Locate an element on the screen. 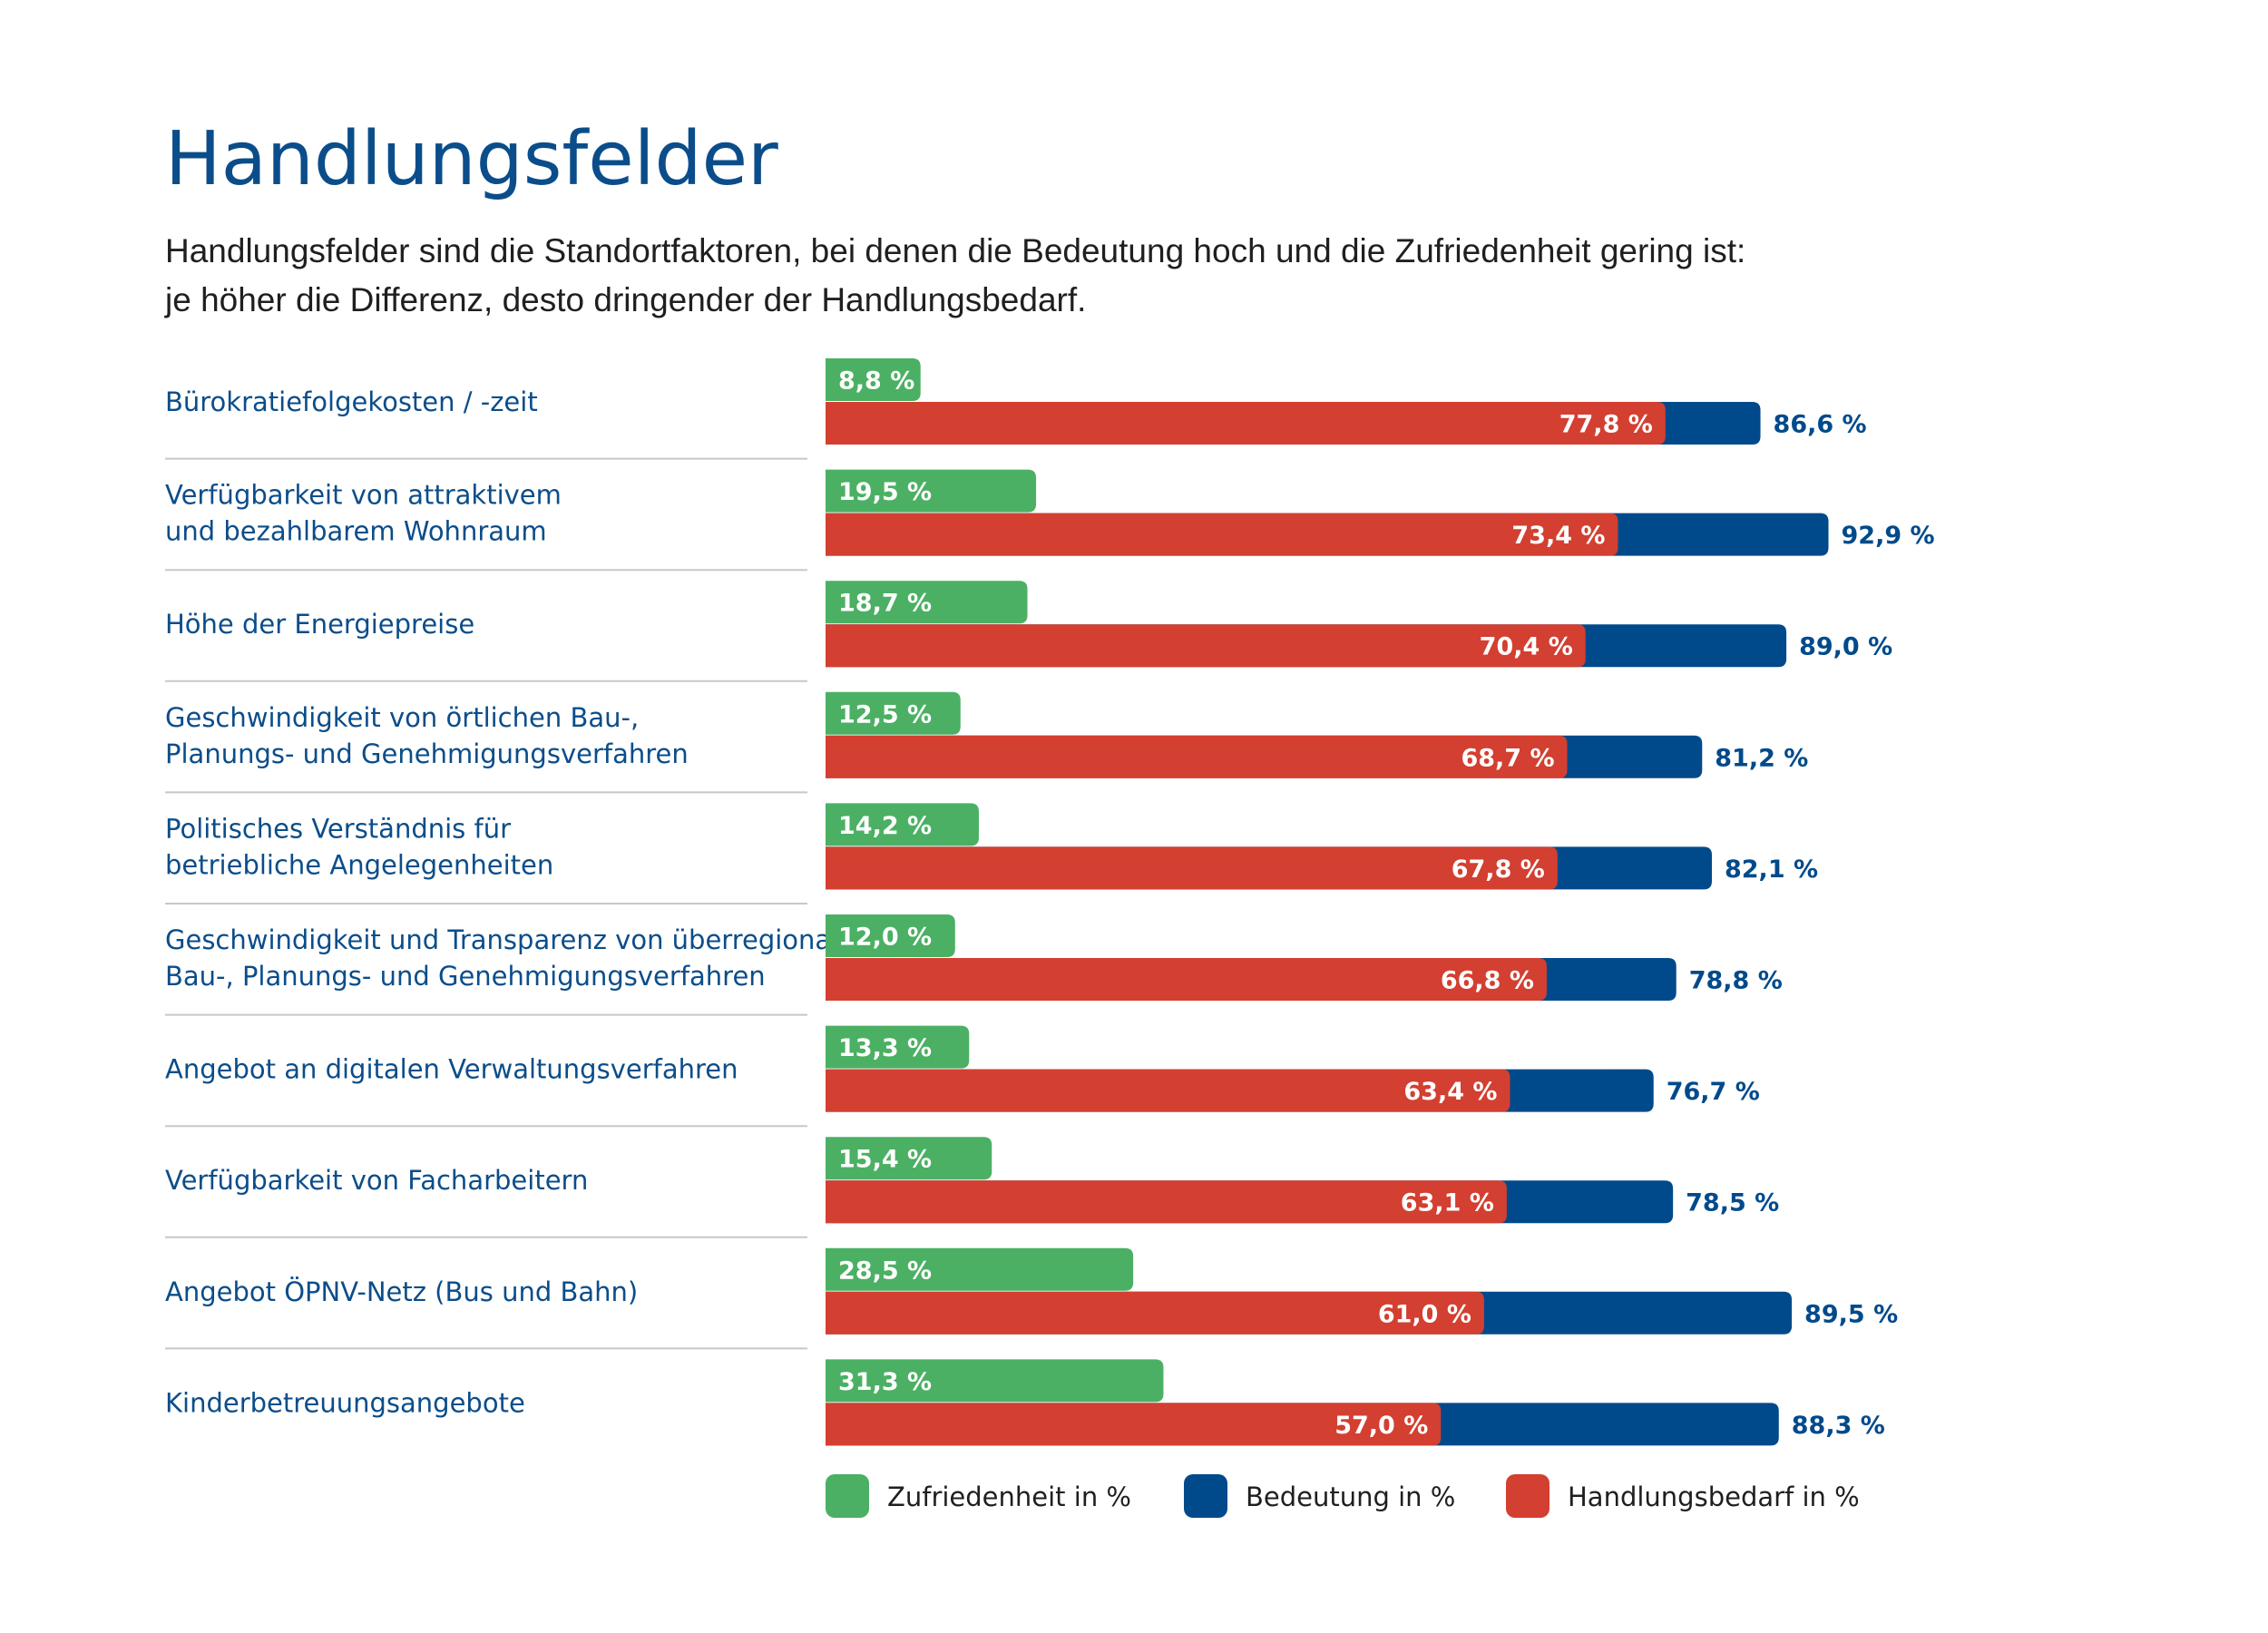 The height and width of the screenshot is (1633, 2268). page-title: Handlungsfelder is located at coordinates (472, 159).